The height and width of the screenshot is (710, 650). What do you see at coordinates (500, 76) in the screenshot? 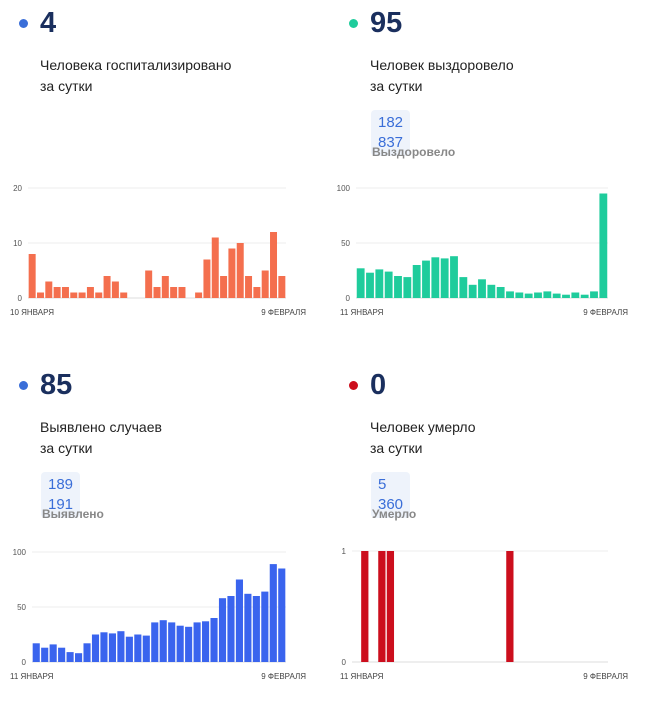
I see `daily-description: Человек выздоровело за сутки` at bounding box center [500, 76].